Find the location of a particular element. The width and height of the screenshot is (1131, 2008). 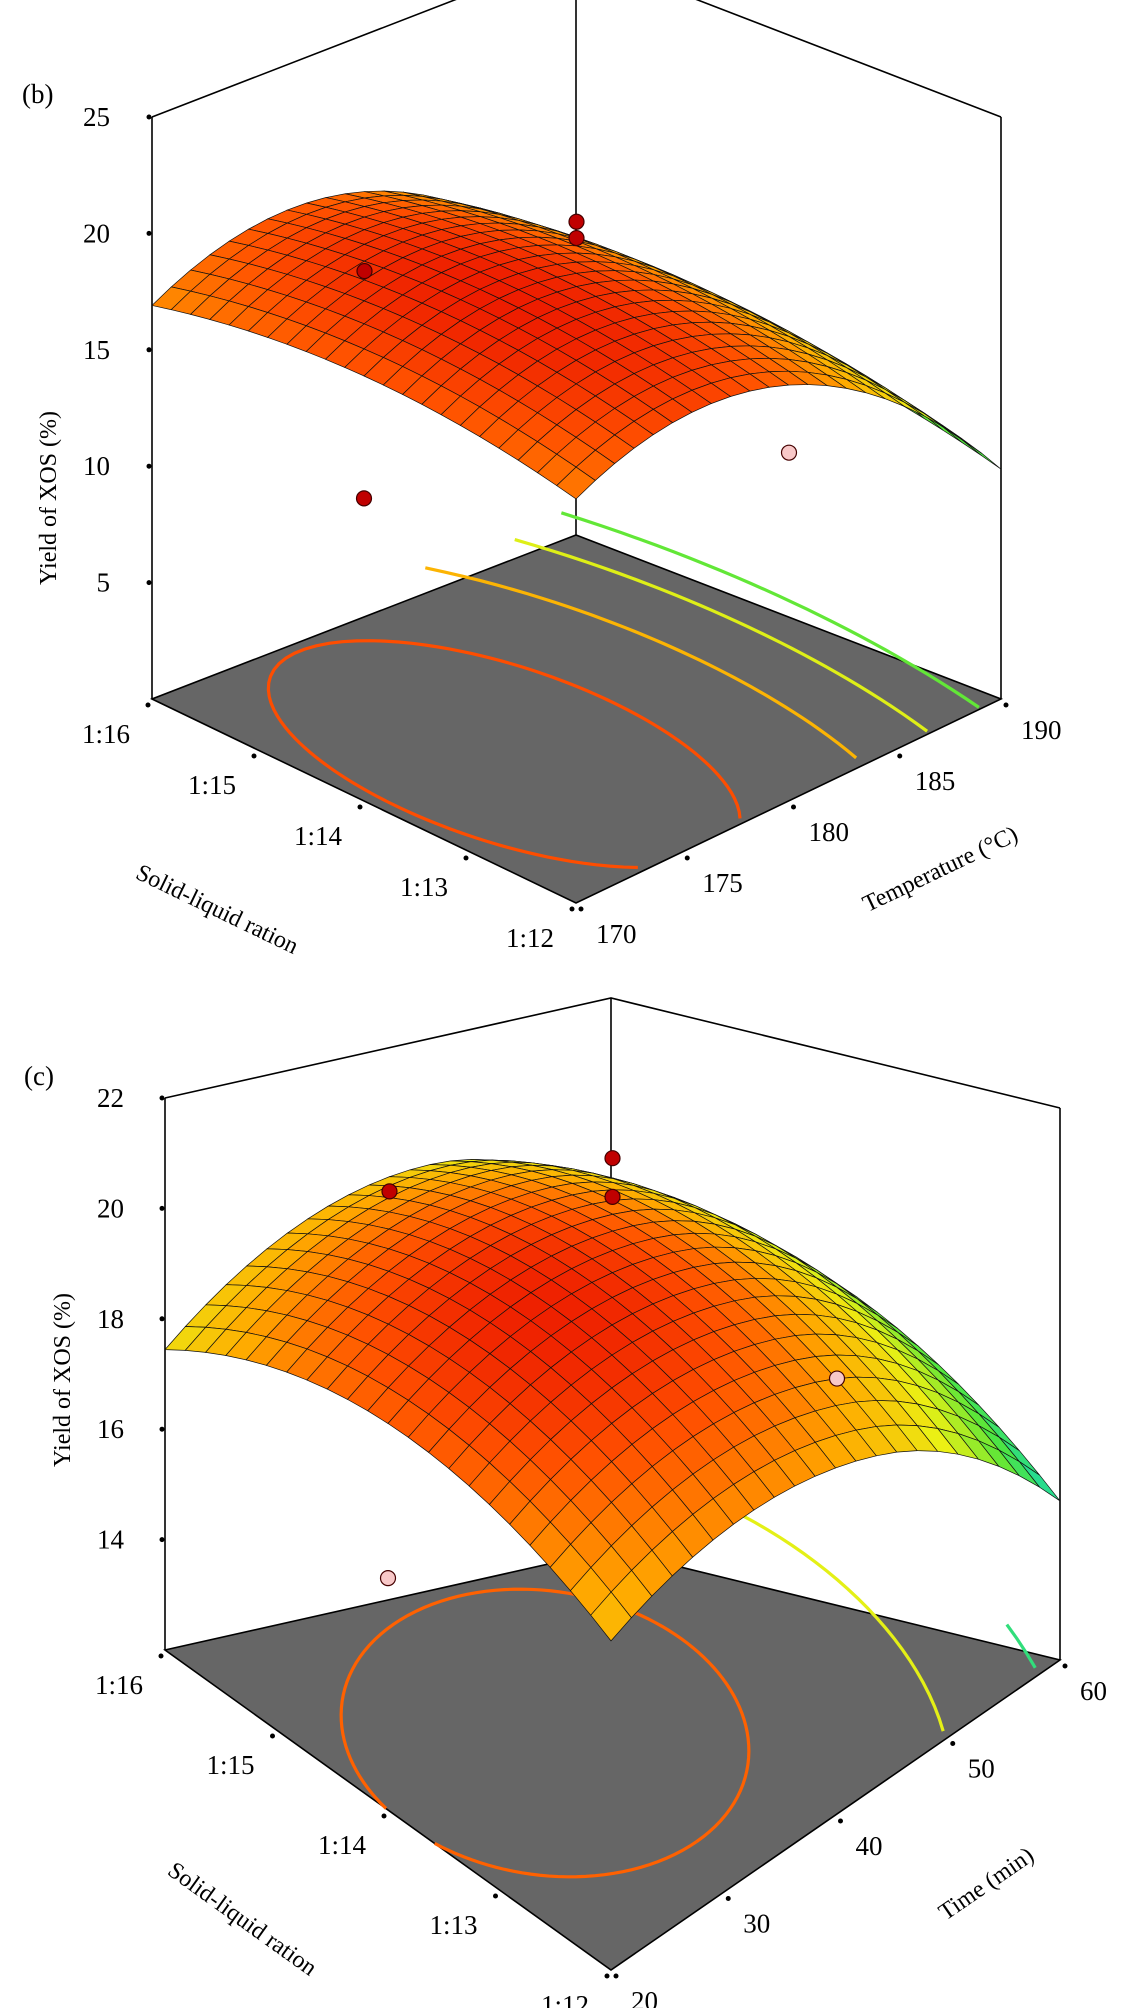

z-tick-label: 16 is located at coordinates (110, 1429).